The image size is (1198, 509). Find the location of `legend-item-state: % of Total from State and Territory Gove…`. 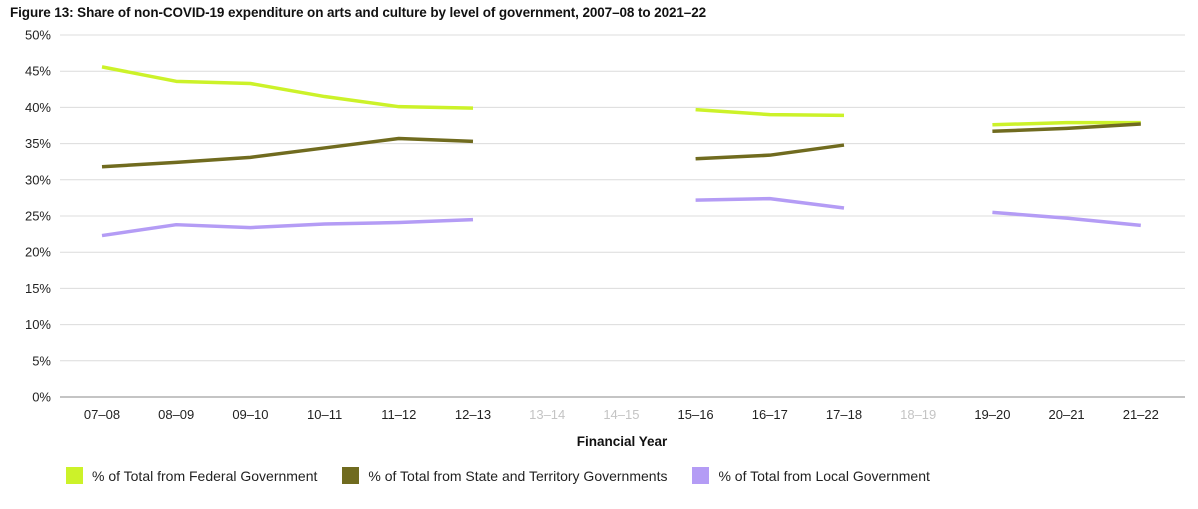

legend-item-state: % of Total from State and Territory Gove… is located at coordinates (504, 475).